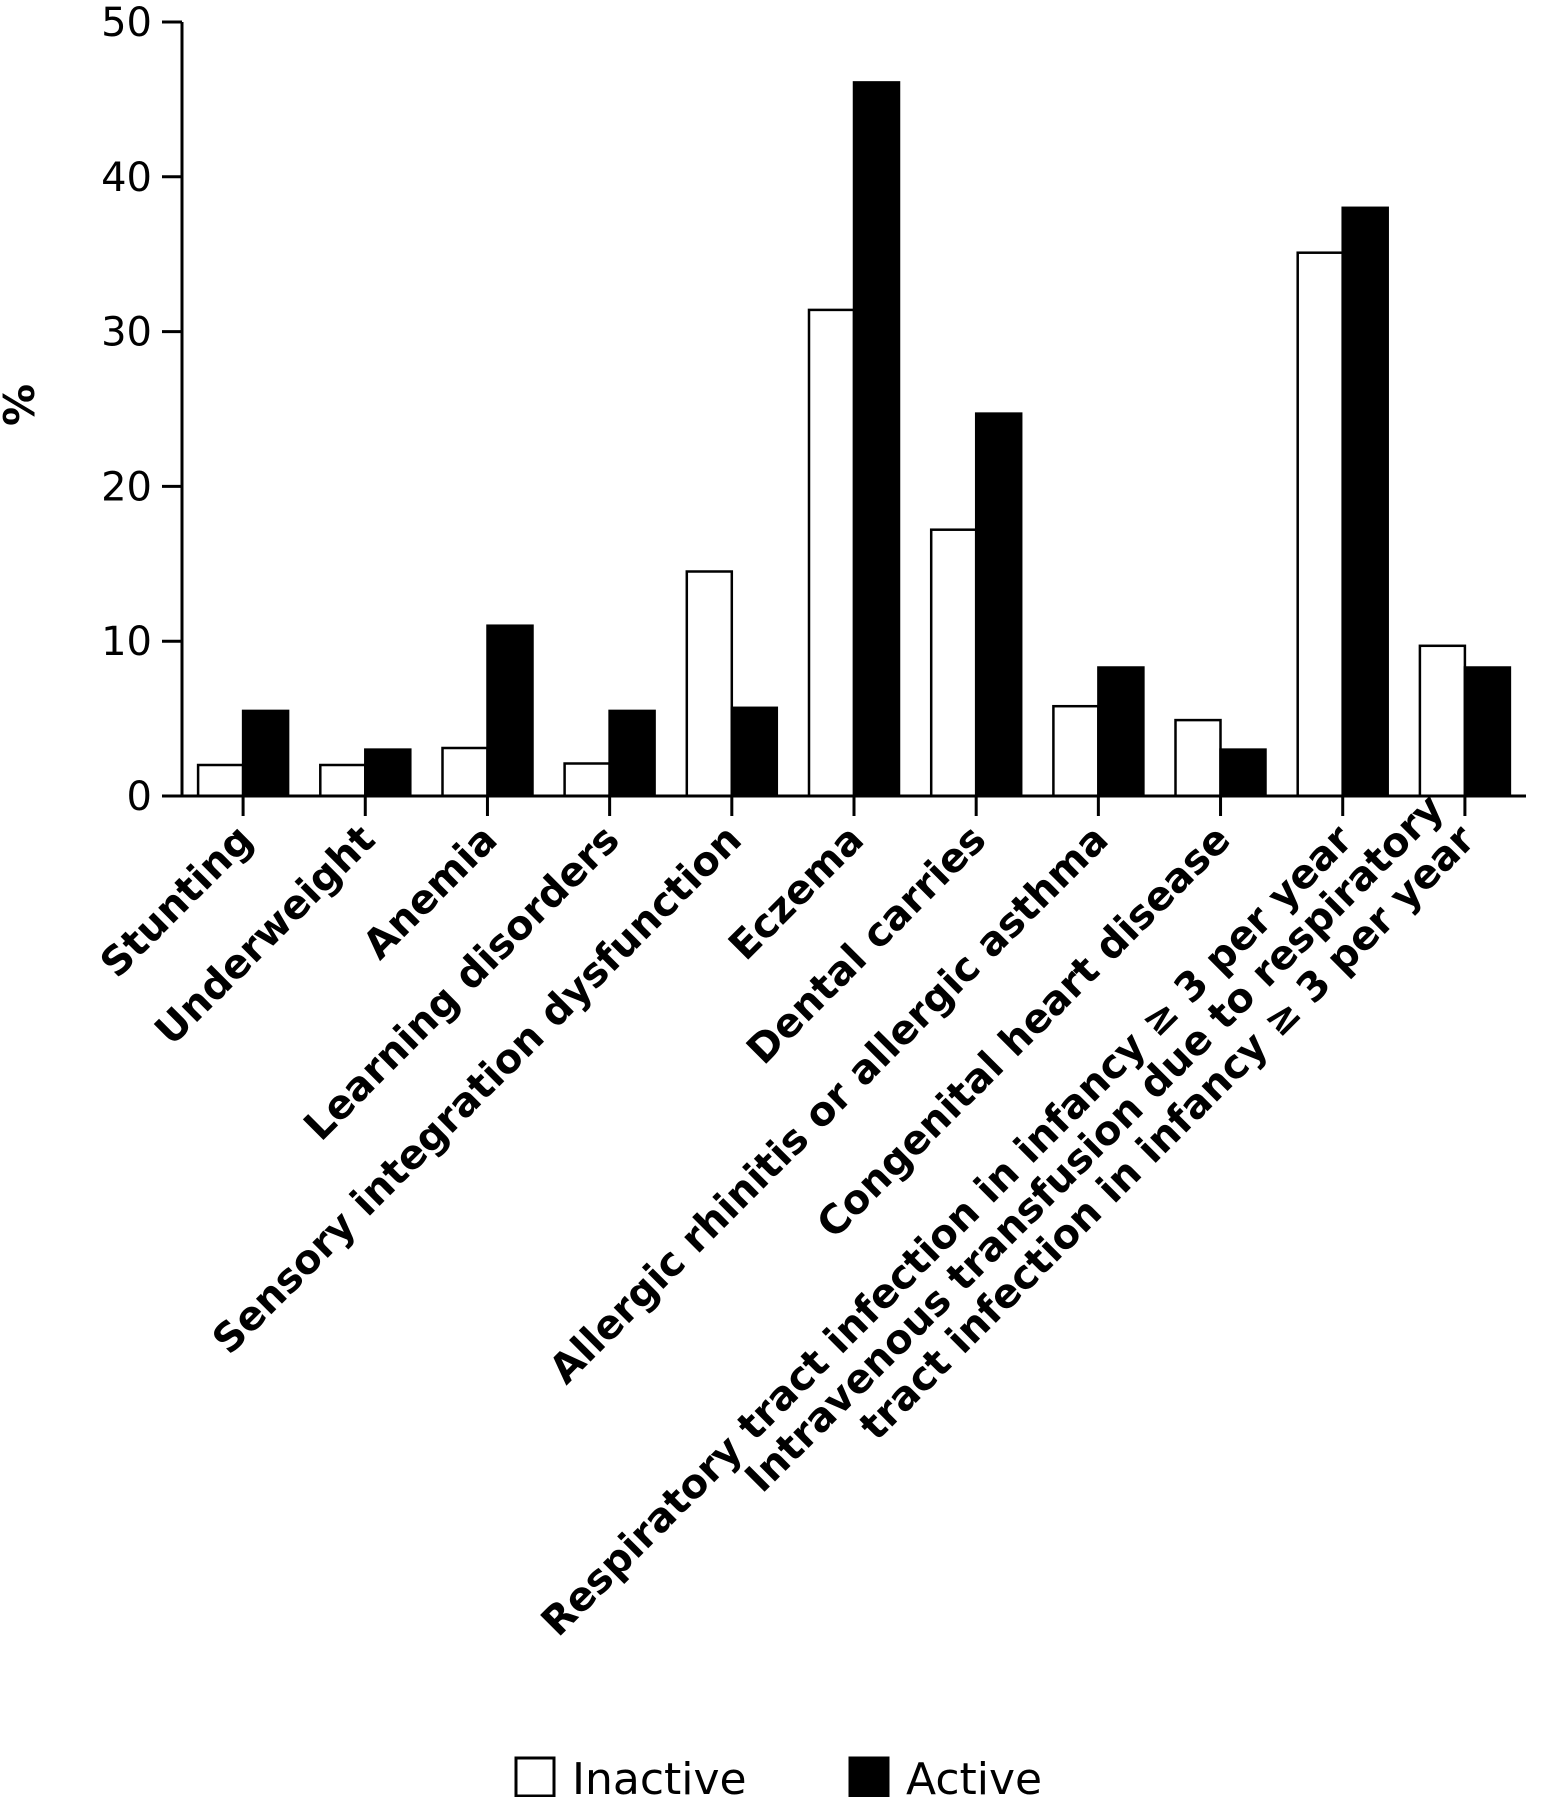 The height and width of the screenshot is (1797, 1550). What do you see at coordinates (974, 1775) in the screenshot?
I see `legend-label-active: Active` at bounding box center [974, 1775].